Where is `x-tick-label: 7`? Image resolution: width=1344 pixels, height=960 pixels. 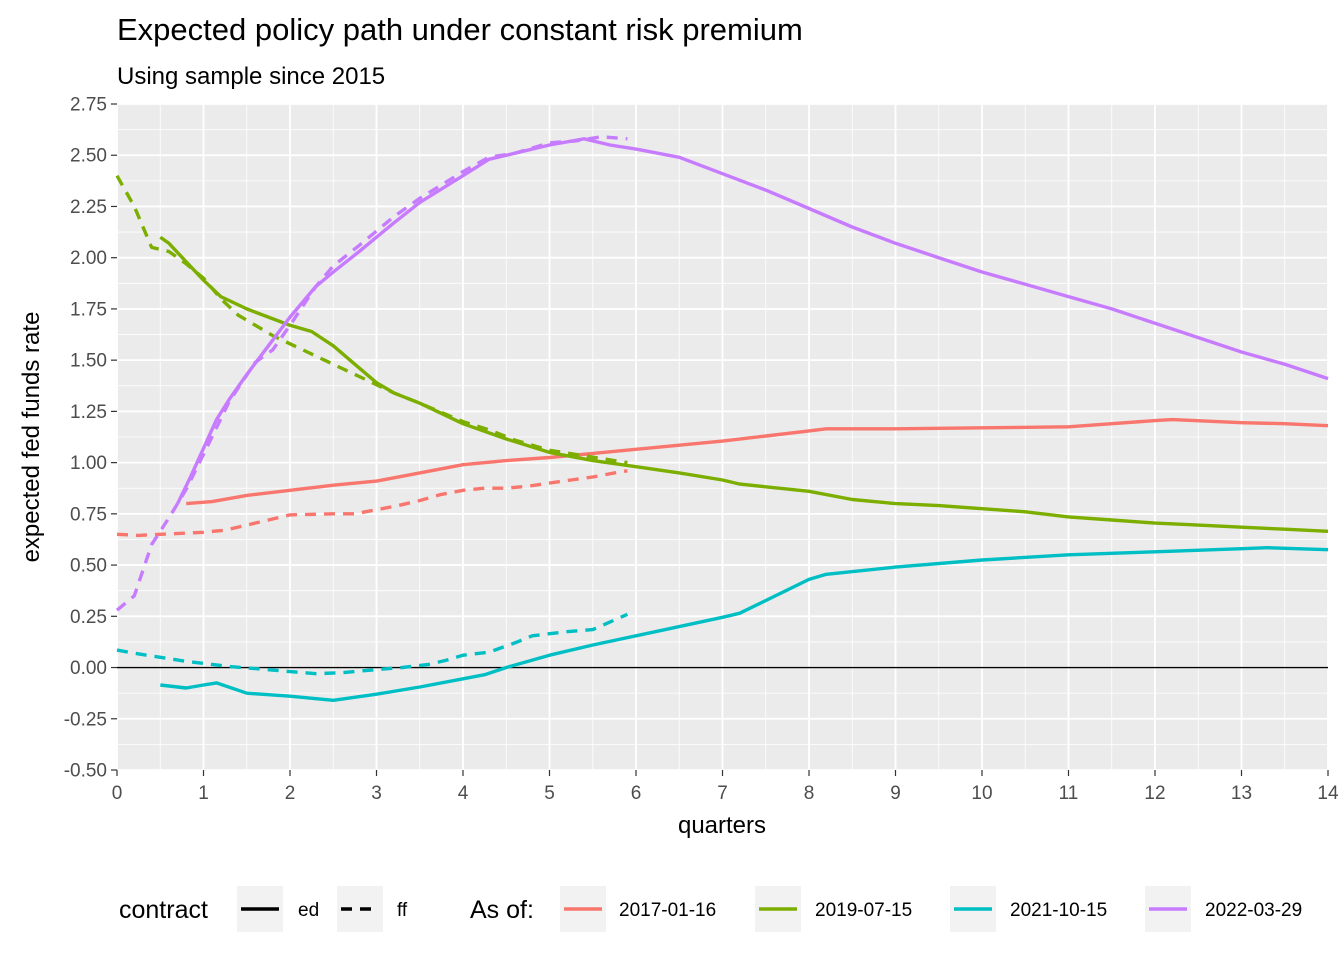 x-tick-label: 7 is located at coordinates (722, 793).